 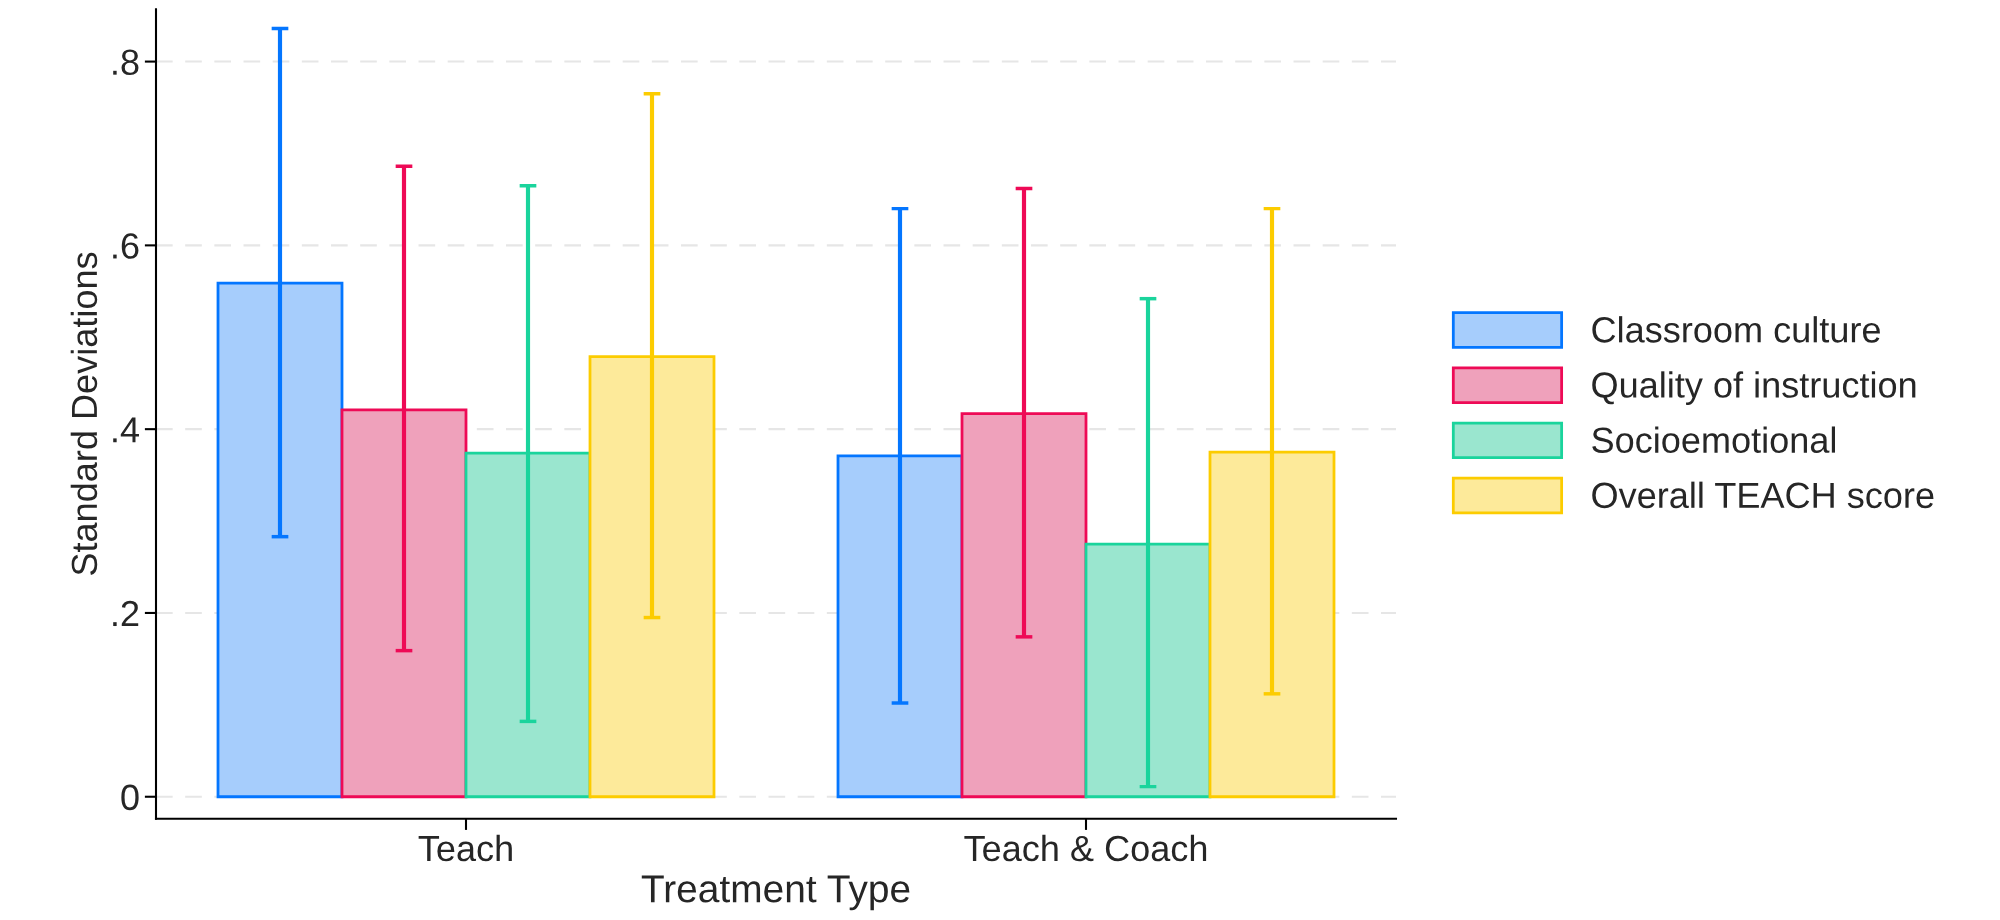 I want to click on y-tick-label: .6, so click(x=126, y=246).